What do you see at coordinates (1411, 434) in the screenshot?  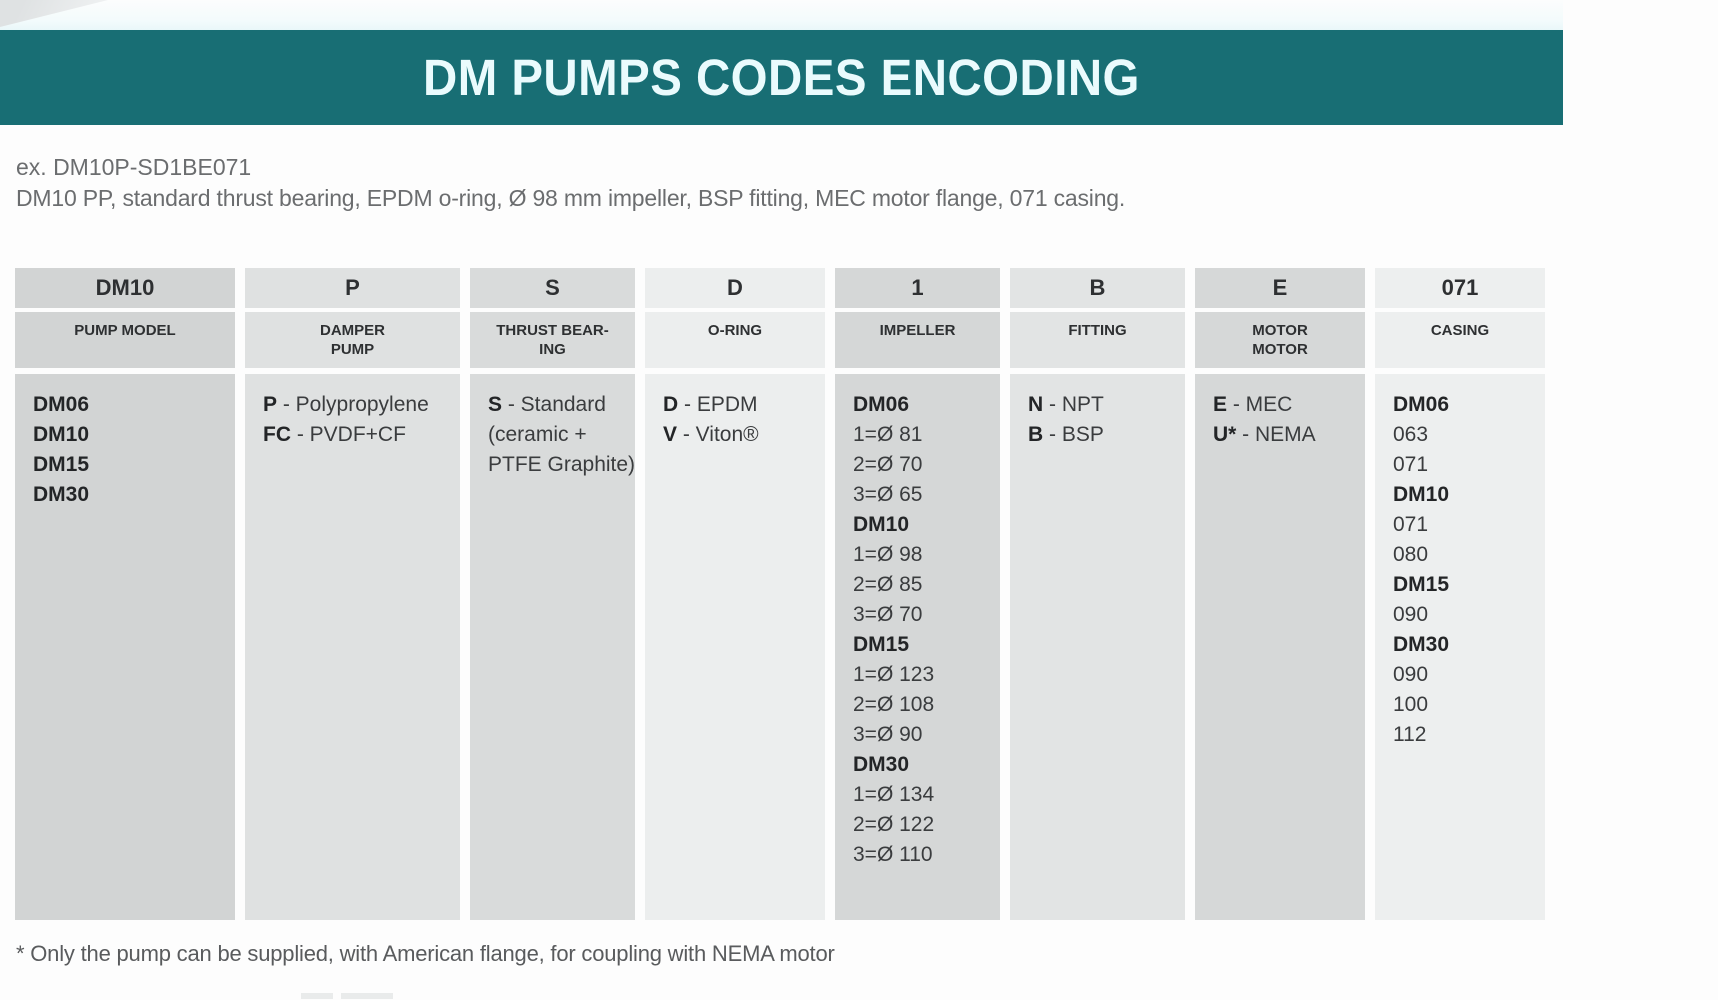 I see `entry-line: 063` at bounding box center [1411, 434].